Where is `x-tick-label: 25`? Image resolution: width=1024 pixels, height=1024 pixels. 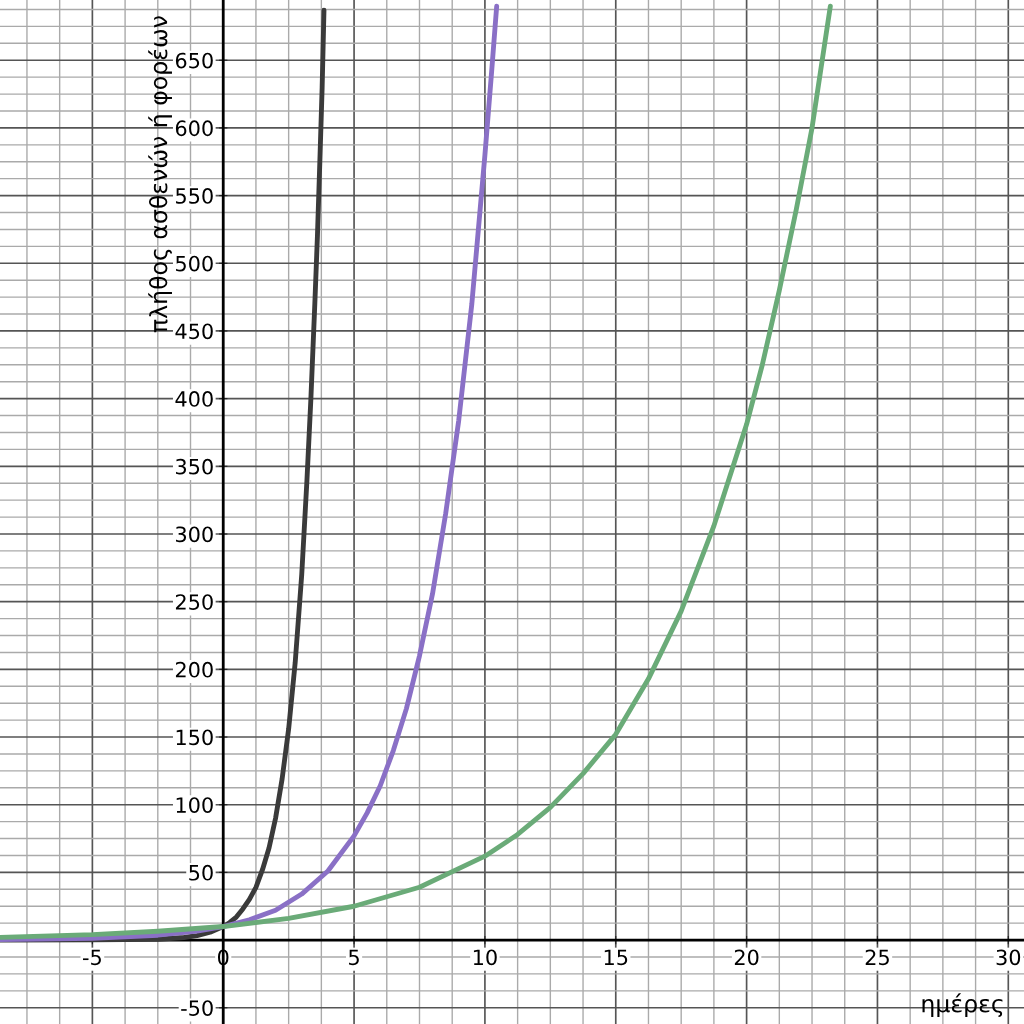 x-tick-label: 25 is located at coordinates (877, 957).